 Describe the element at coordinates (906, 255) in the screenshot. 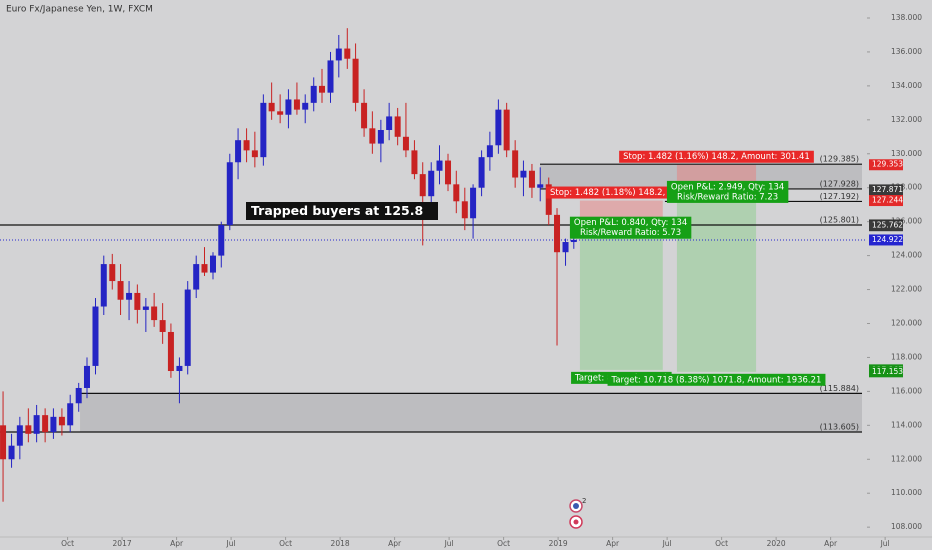

I see `y-tick-label: 124.000` at that location.